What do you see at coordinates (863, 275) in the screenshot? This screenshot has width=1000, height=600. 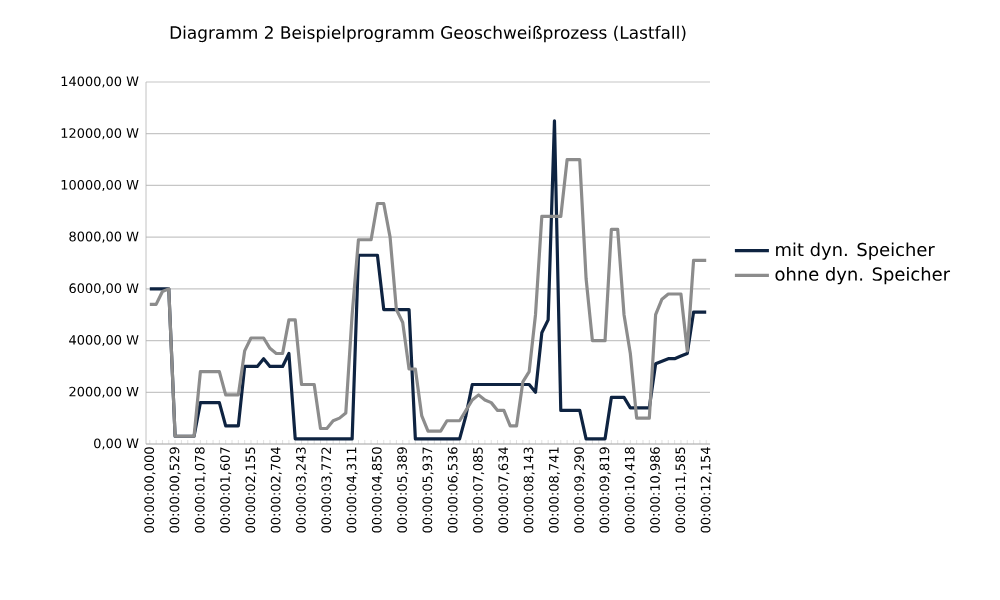 I see `legend-label: ohne dyn. Speicher` at bounding box center [863, 275].